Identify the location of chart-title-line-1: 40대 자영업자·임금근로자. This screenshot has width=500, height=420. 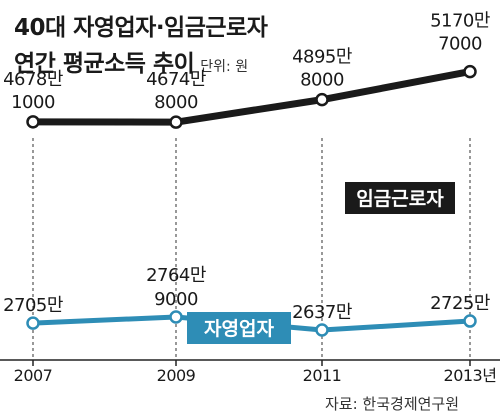
(141, 28).